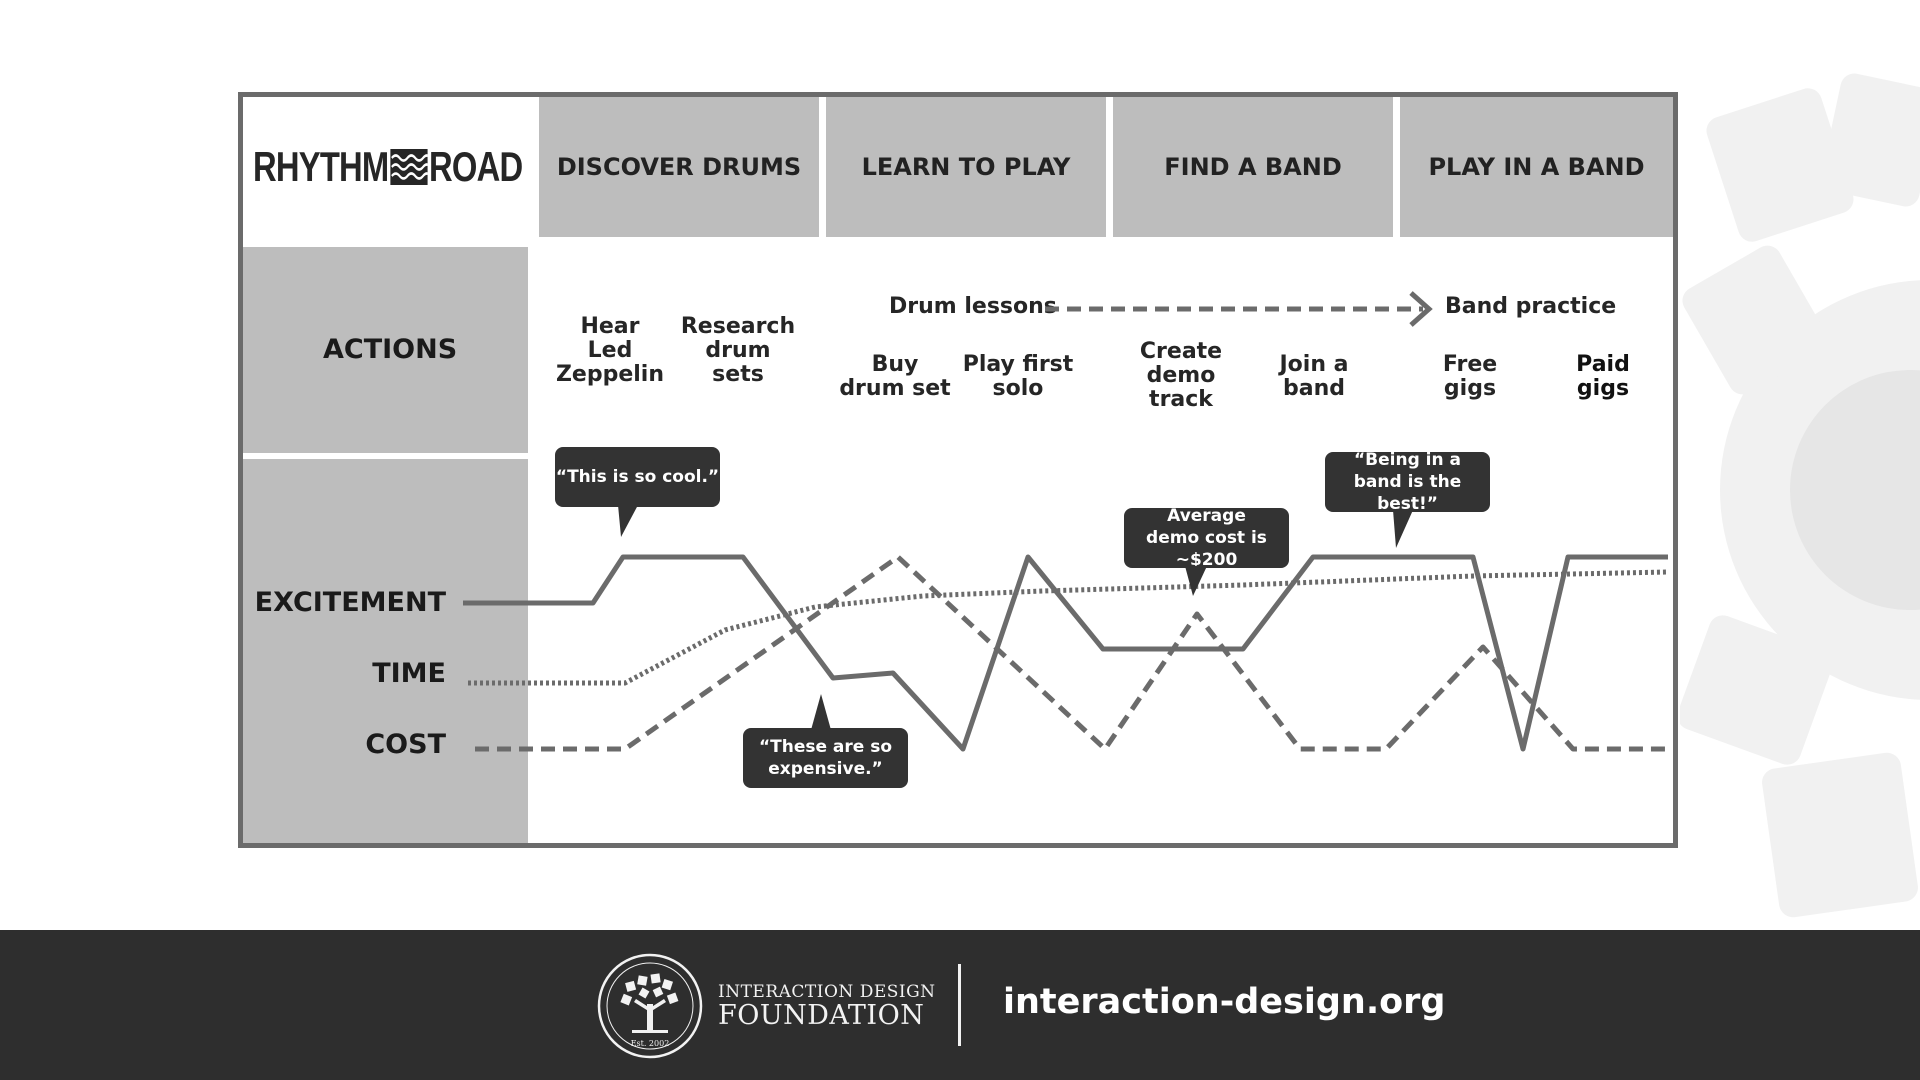 Image resolution: width=1920 pixels, height=1080 pixels. What do you see at coordinates (821, 712) in the screenshot?
I see `quote-bubble-so-expensive-tail` at bounding box center [821, 712].